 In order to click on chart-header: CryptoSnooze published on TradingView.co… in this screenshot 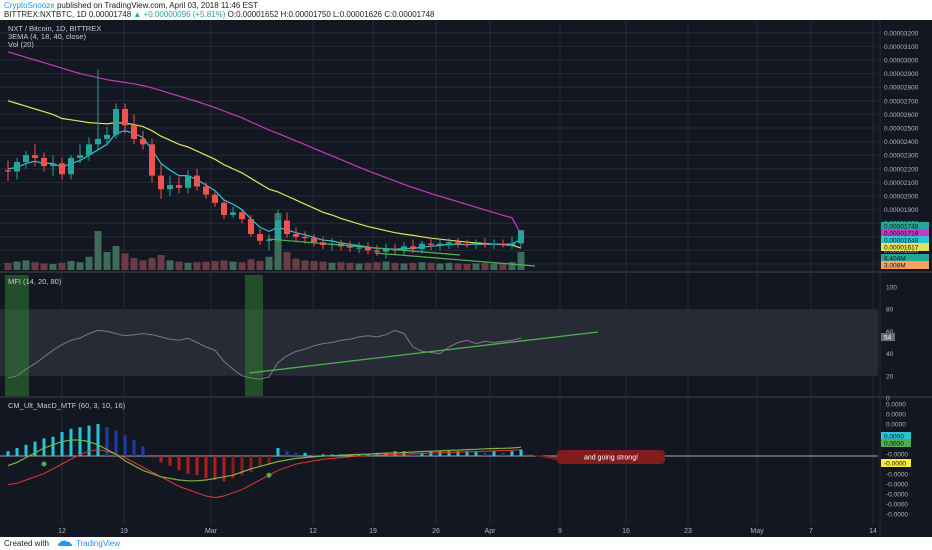, I will do `click(466, 10)`.